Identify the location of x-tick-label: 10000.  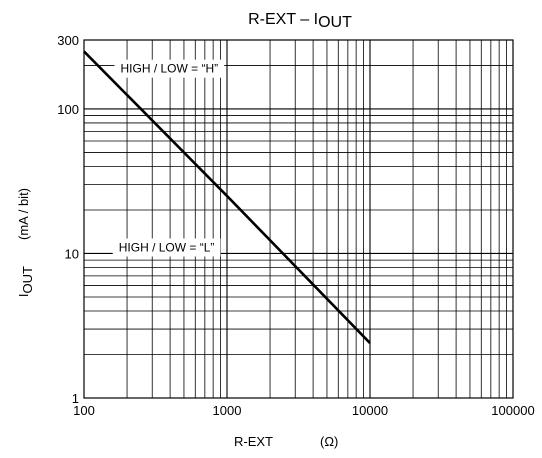
(370, 410).